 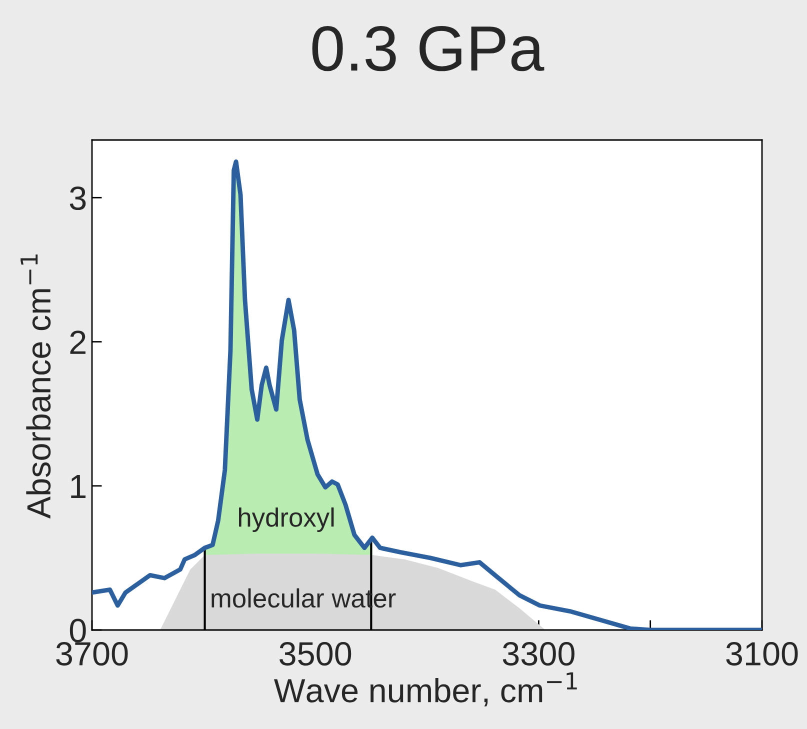 I want to click on y-tick-label: 3, so click(x=78, y=198).